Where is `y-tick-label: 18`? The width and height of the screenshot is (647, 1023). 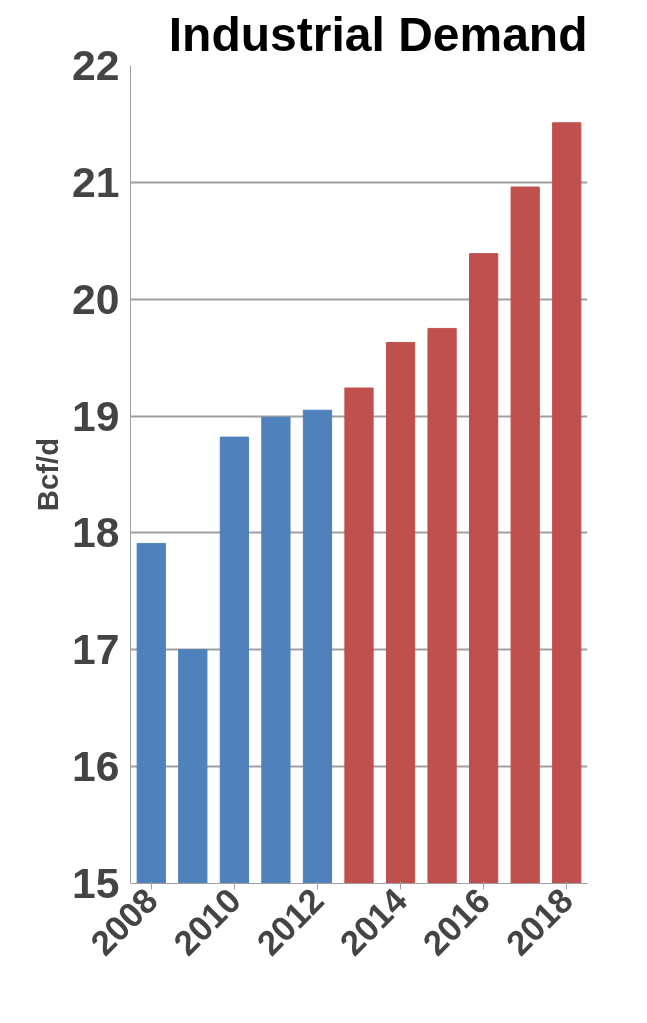
y-tick-label: 18 is located at coordinates (96, 532).